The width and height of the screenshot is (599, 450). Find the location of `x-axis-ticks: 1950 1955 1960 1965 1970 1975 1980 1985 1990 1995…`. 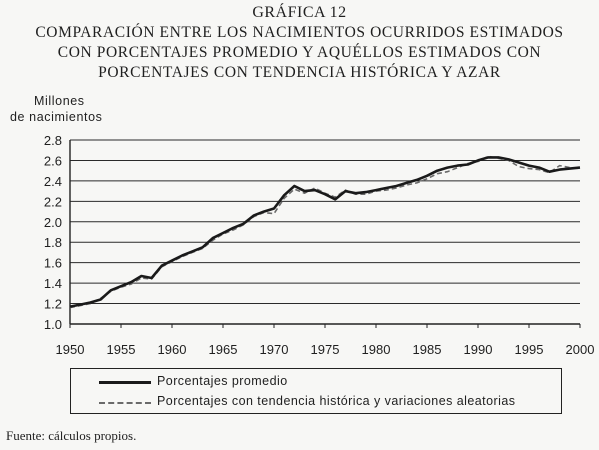

x-axis-ticks: 1950 1955 1960 1965 1970 1975 1980 1985 1990 1995… is located at coordinates (325, 340).